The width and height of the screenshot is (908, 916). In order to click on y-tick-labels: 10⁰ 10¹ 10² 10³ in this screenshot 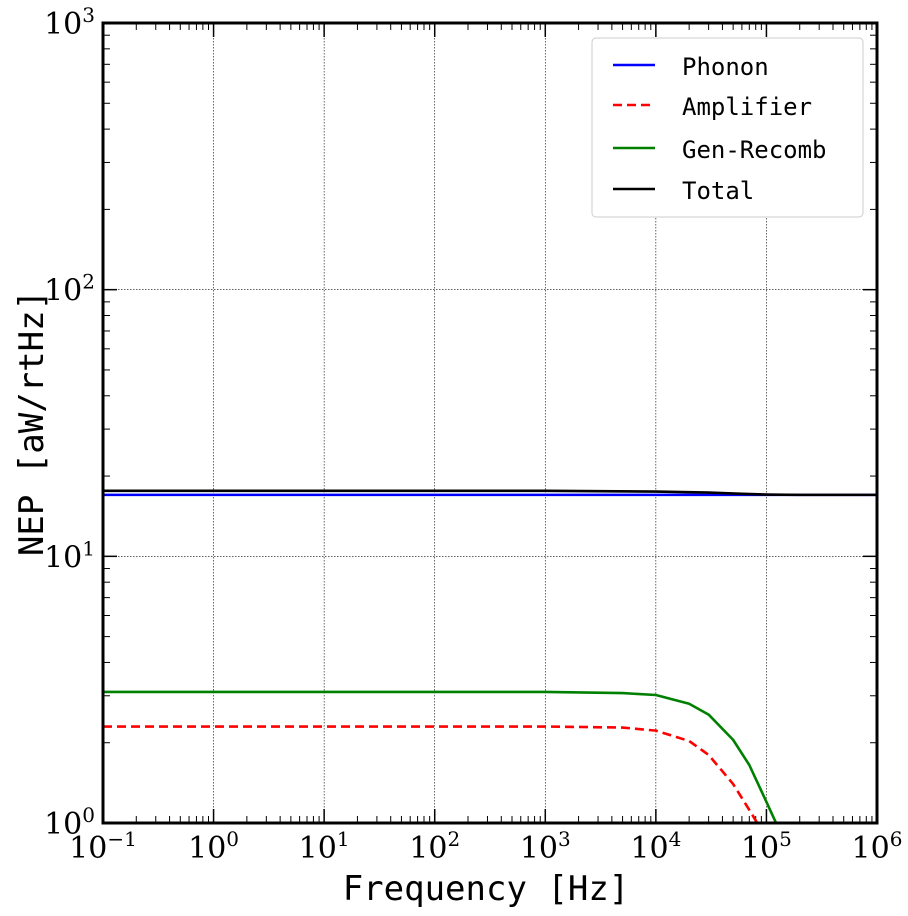, I will do `click(69, 422)`.